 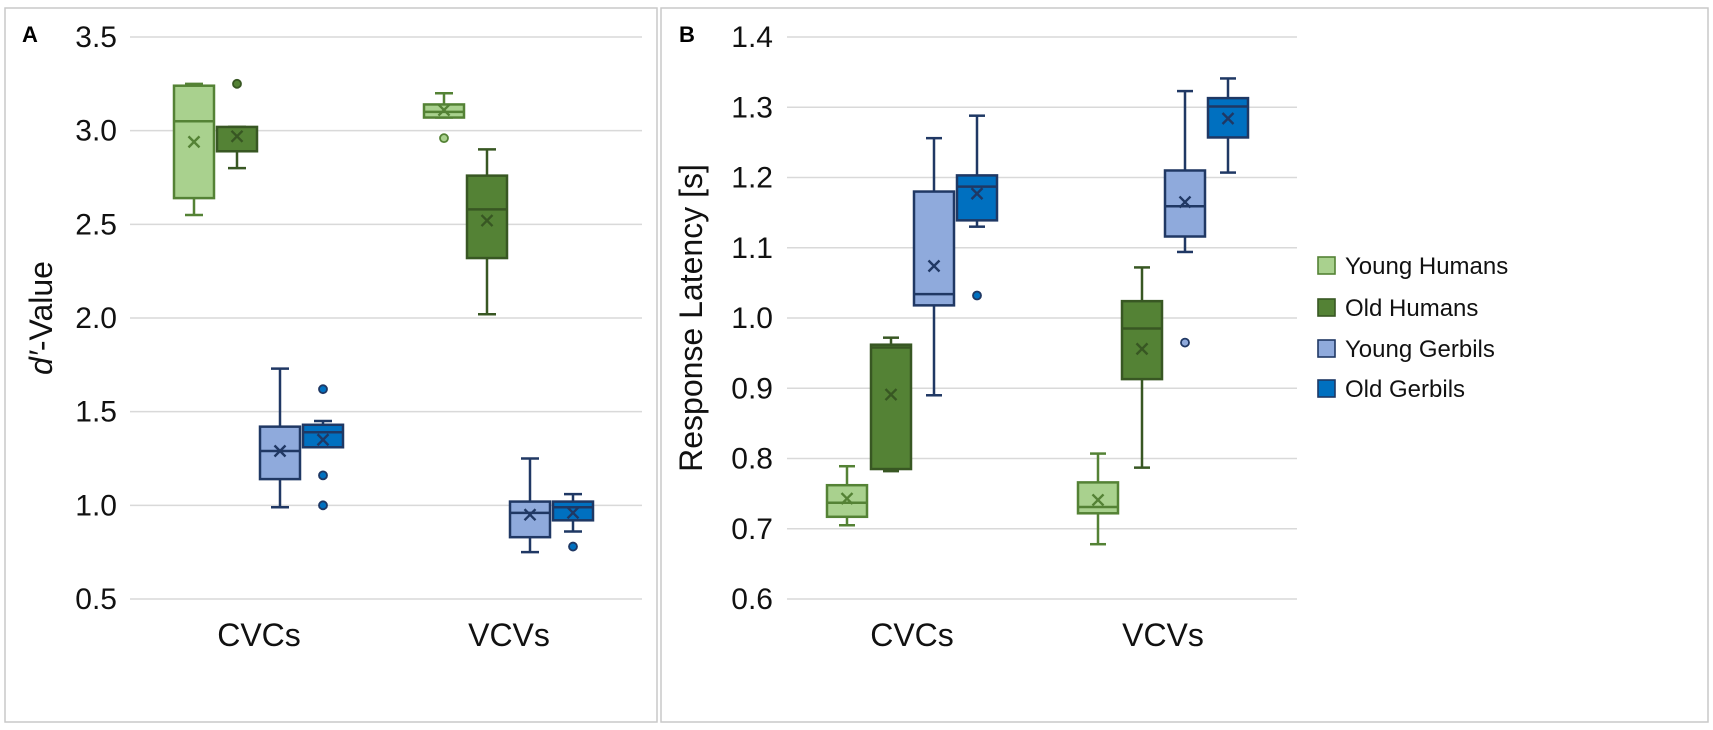 What do you see at coordinates (444, 110) in the screenshot?
I see `panel-a-young-humans-vcvs-mean-marker` at bounding box center [444, 110].